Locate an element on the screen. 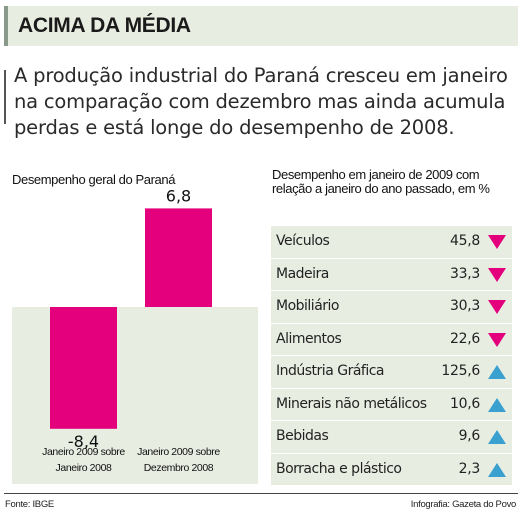  footer-rule is located at coordinates (261, 493).